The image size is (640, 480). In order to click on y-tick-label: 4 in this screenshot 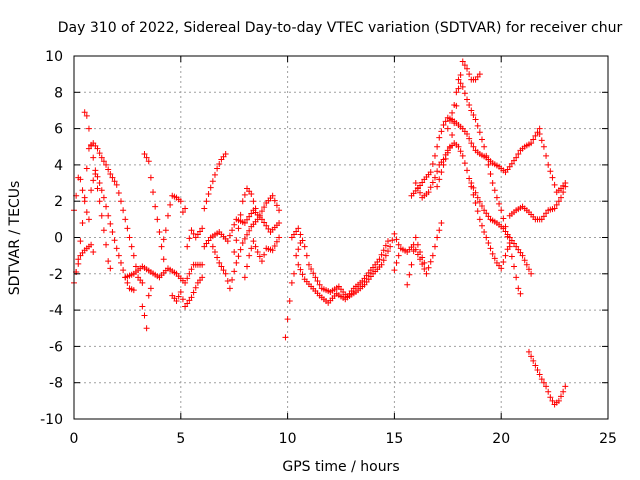, I will do `click(58, 166)`.